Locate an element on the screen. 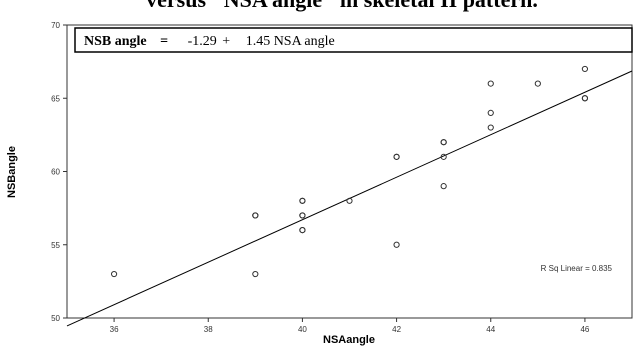  x-axis-label: NSAangle is located at coordinates (349, 340).